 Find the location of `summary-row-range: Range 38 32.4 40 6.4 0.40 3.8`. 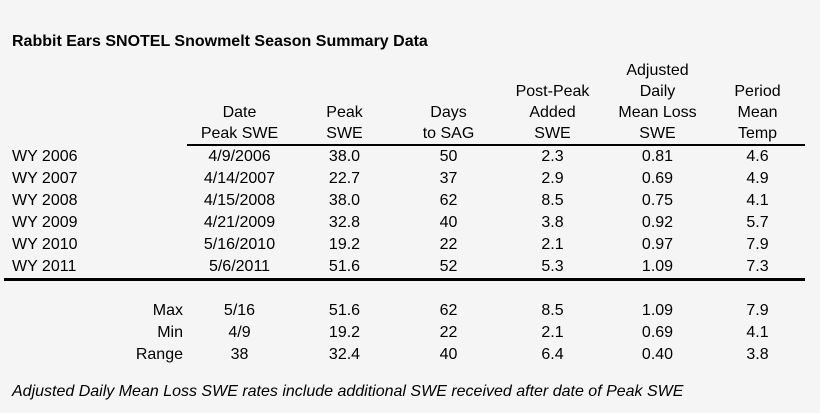

summary-row-range: Range 38 32.4 40 6.4 0.40 3.8 is located at coordinates (404, 355).